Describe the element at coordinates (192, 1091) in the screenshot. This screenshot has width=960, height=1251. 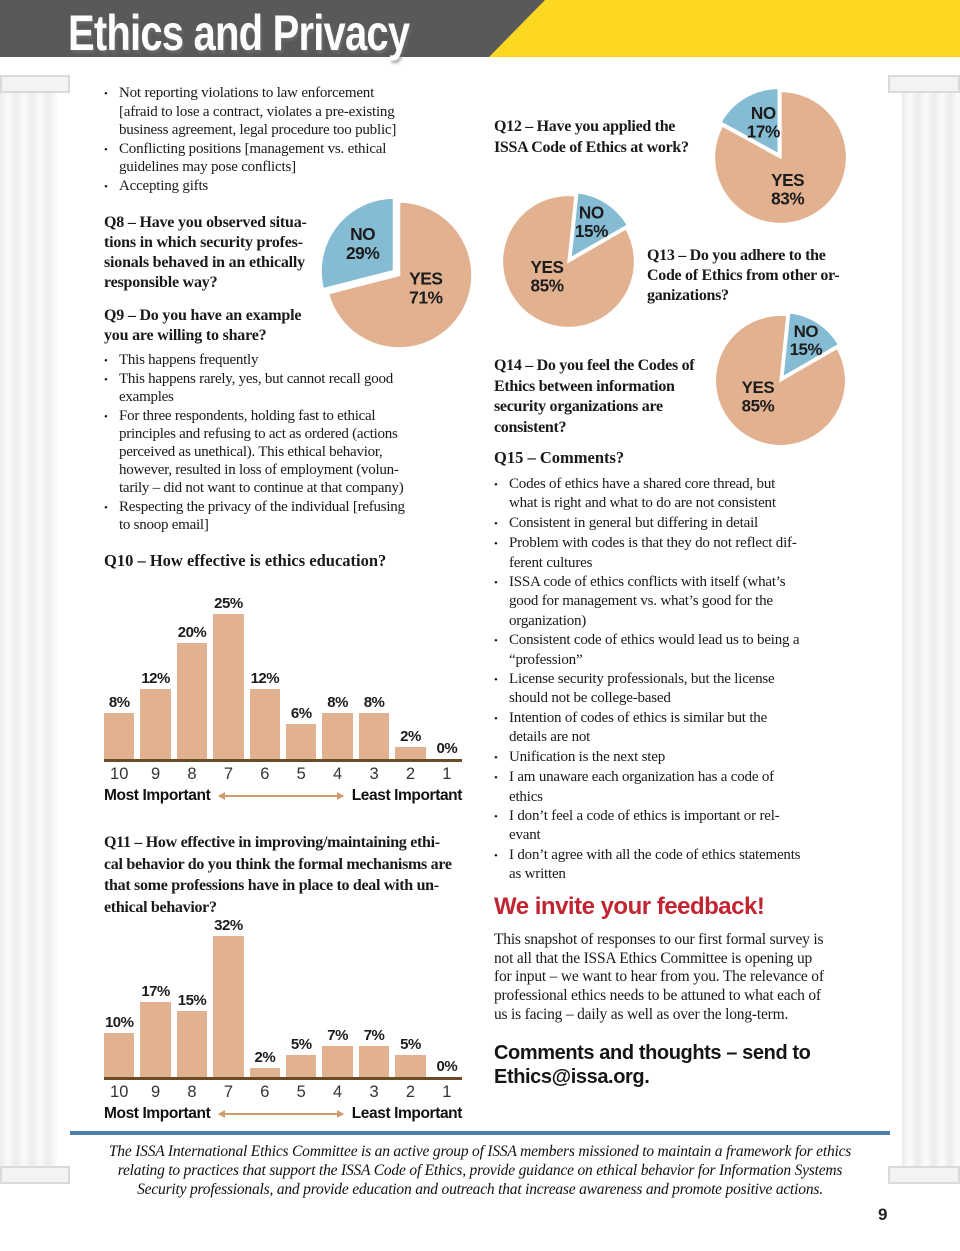
I see `axis-tick: 8` at that location.